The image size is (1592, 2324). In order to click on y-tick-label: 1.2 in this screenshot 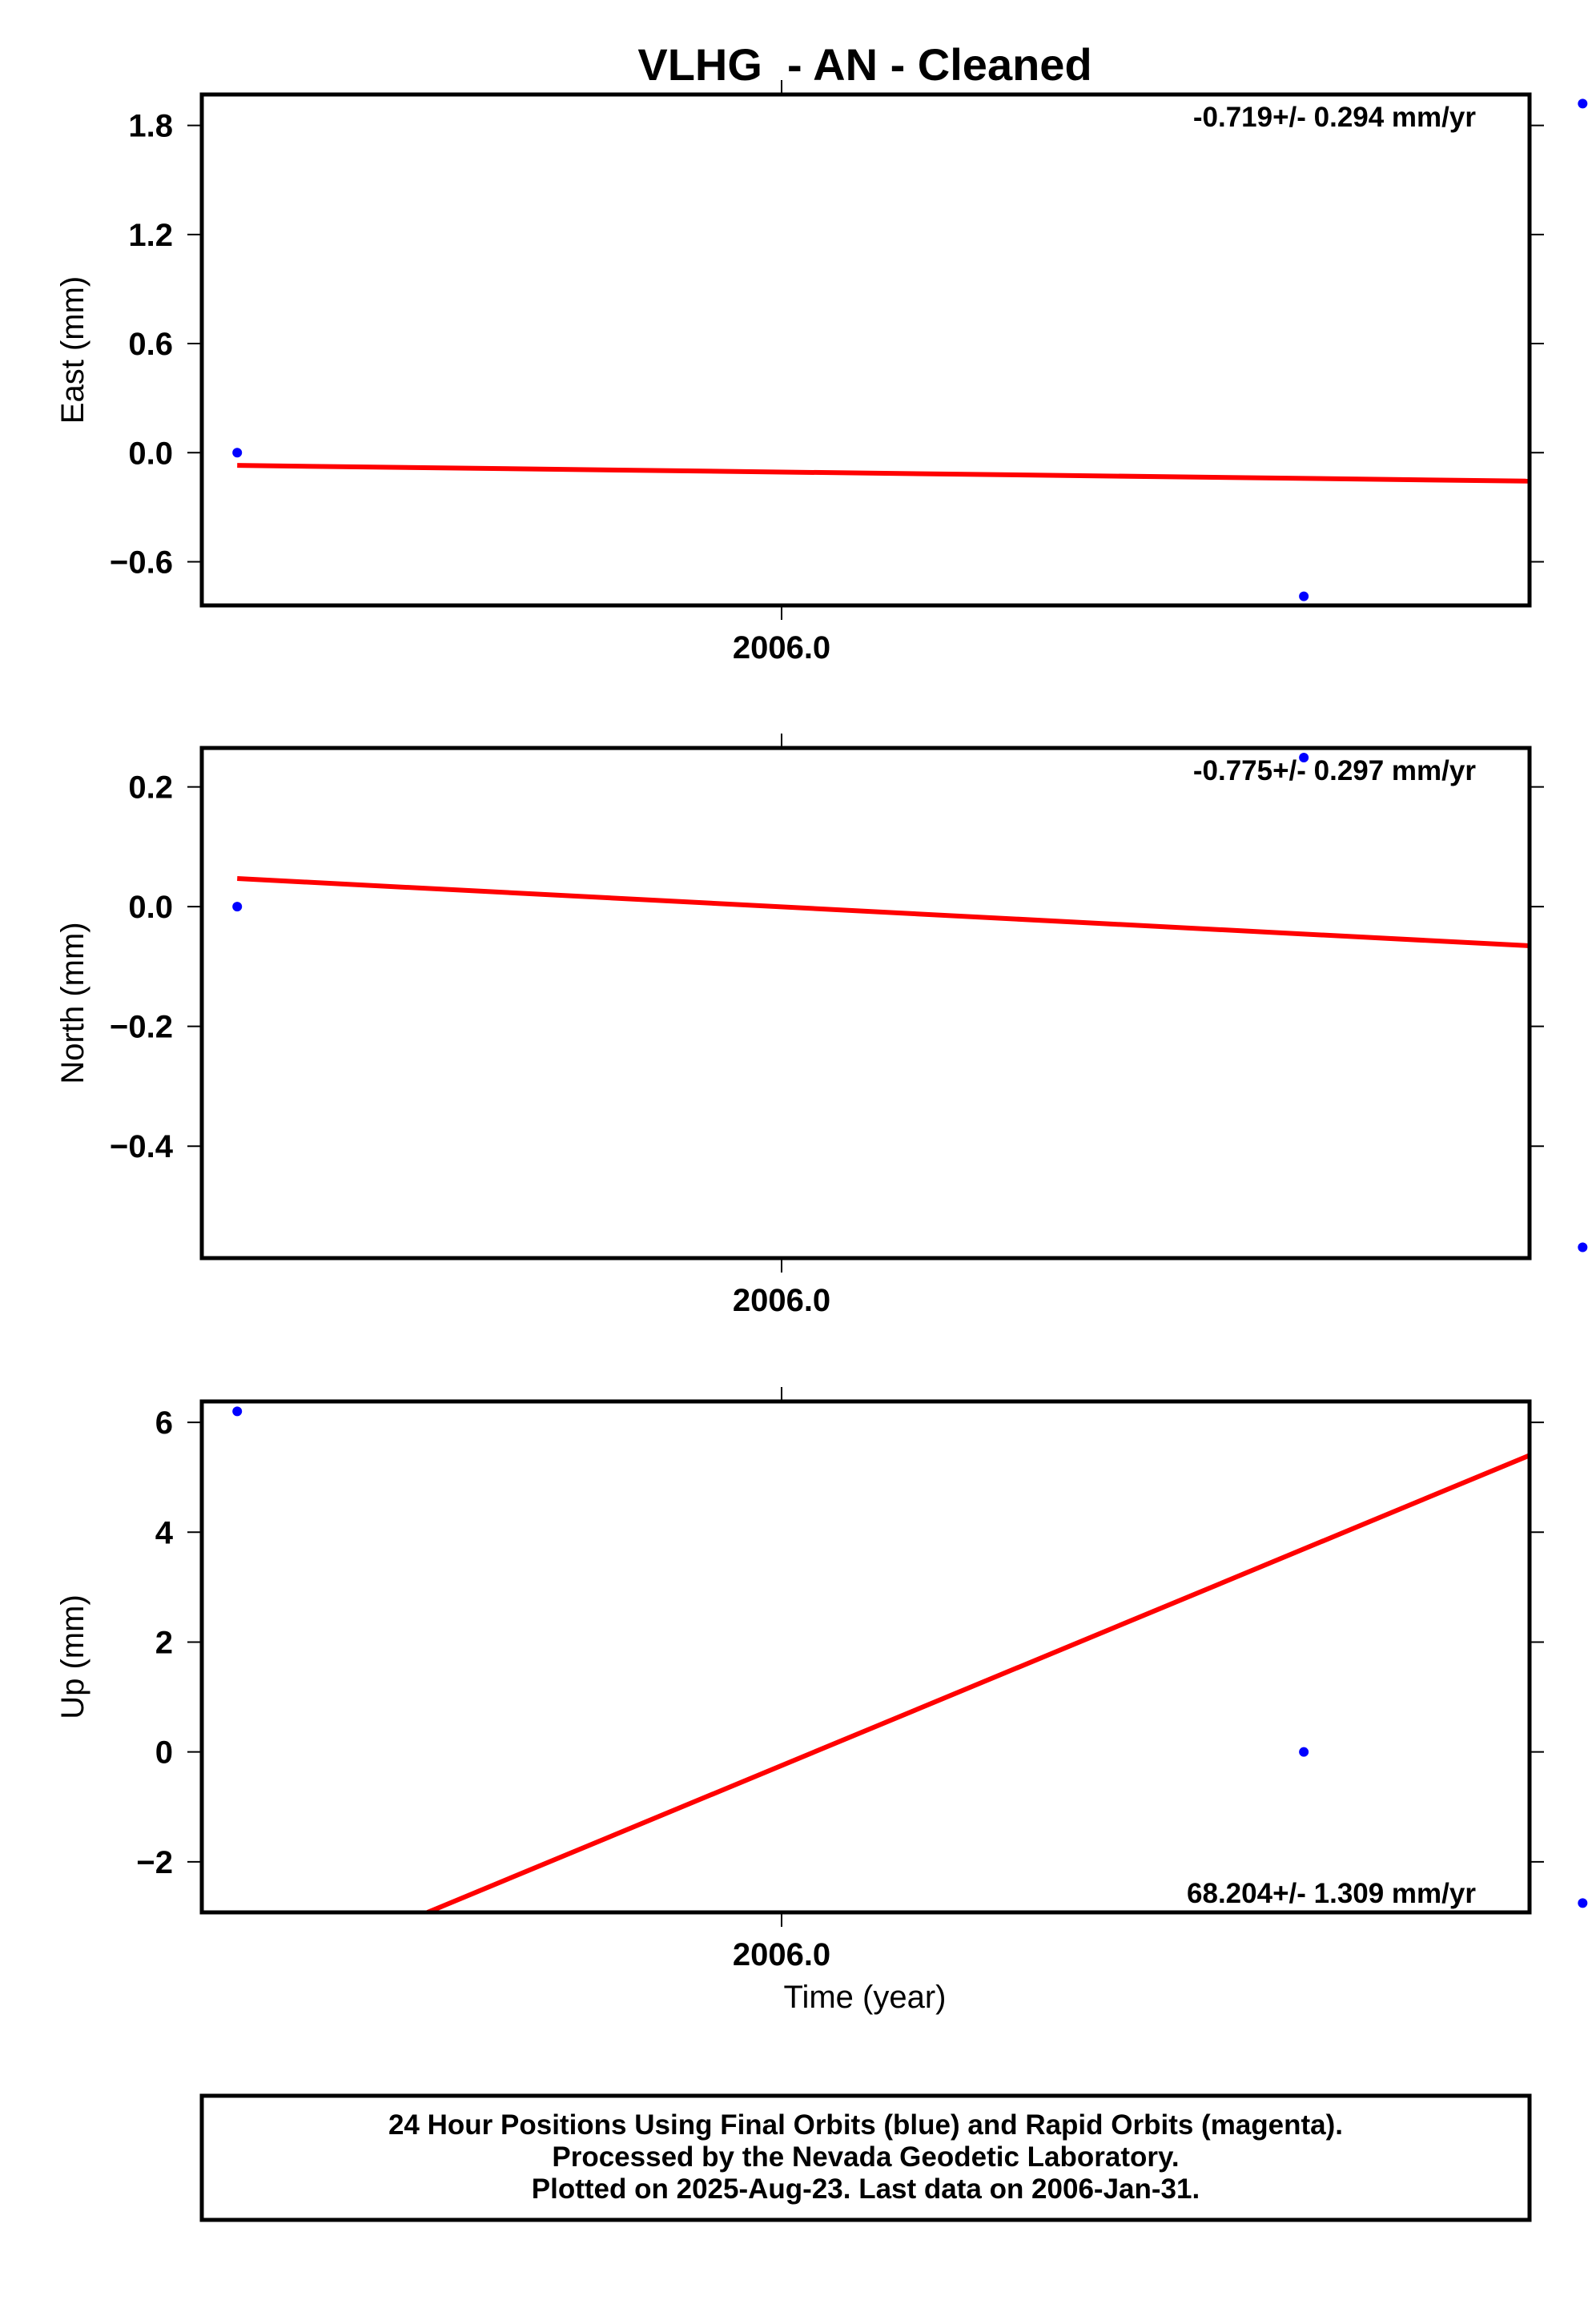, I will do `click(150, 235)`.